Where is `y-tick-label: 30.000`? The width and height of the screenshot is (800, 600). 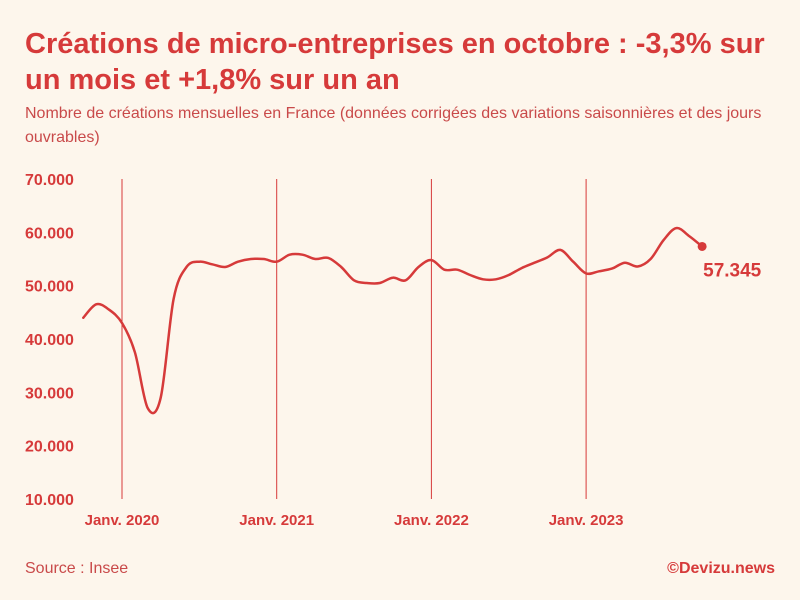 y-tick-label: 30.000 is located at coordinates (49, 393).